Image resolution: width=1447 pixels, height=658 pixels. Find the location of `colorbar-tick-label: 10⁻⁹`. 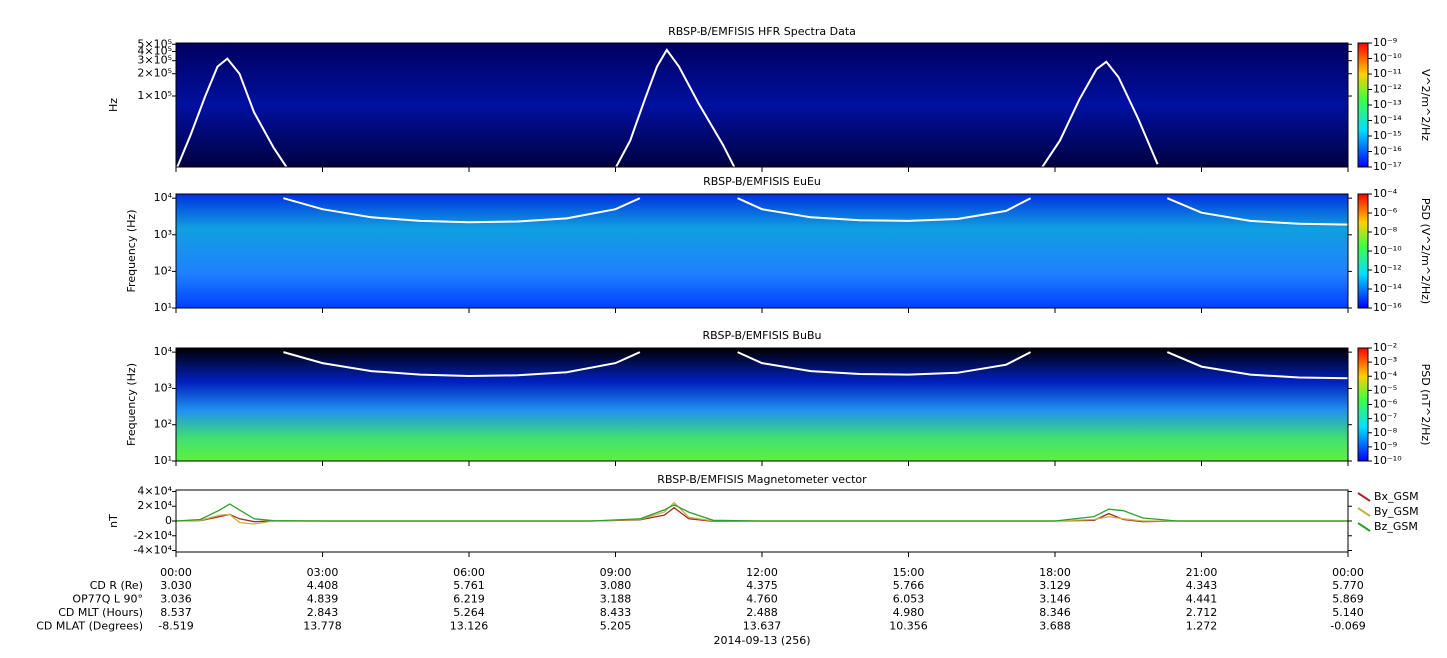

colorbar-tick-label: 10⁻⁹ is located at coordinates (1385, 42).